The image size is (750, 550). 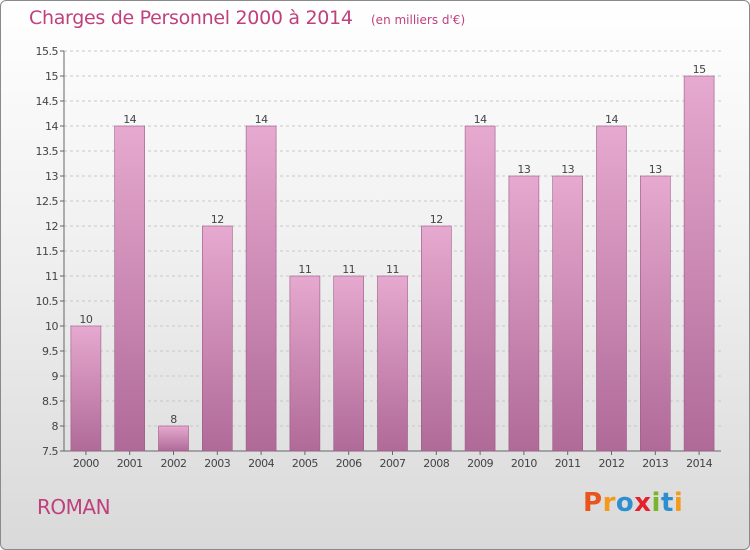 I want to click on data-label-2009: 14, so click(x=480, y=119).